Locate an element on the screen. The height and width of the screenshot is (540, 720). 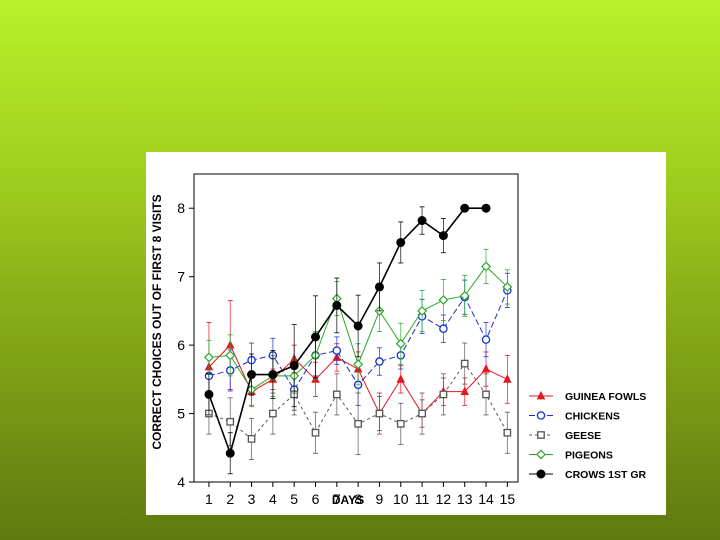
legend-item: CHICKENS is located at coordinates (574, 417).